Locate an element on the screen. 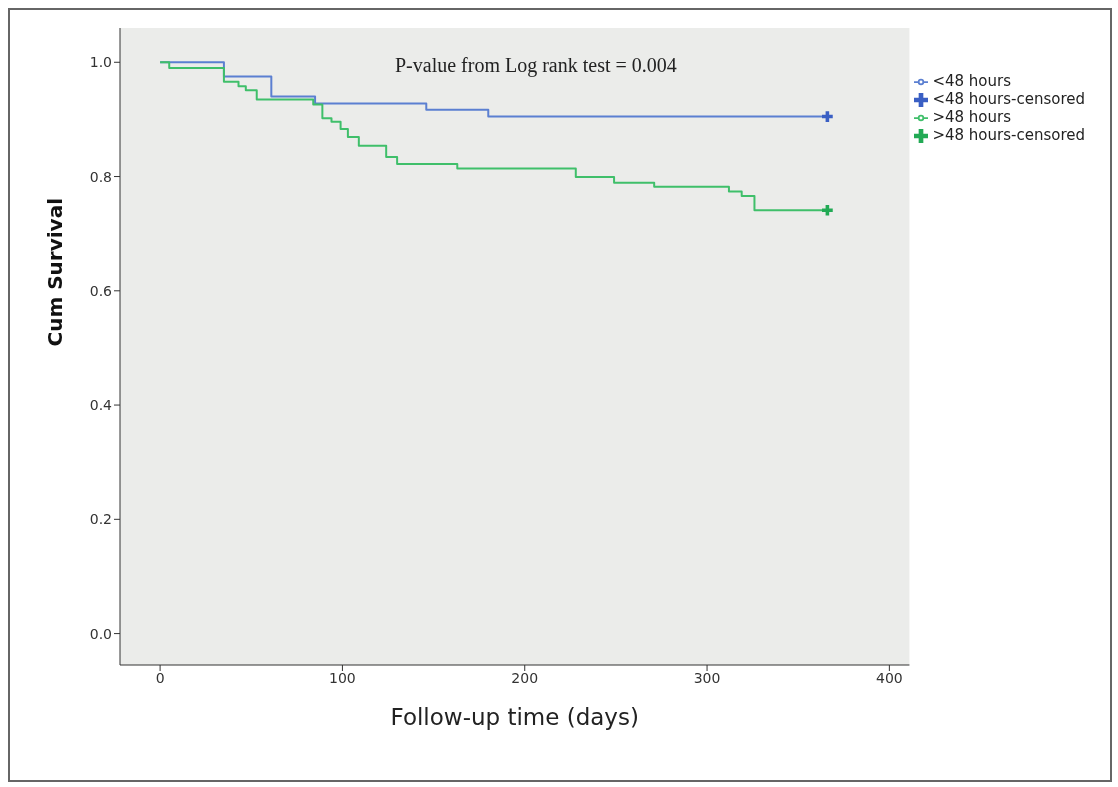 This screenshot has width=1118, height=787. y-tick-label: 0.4 is located at coordinates (101, 405).